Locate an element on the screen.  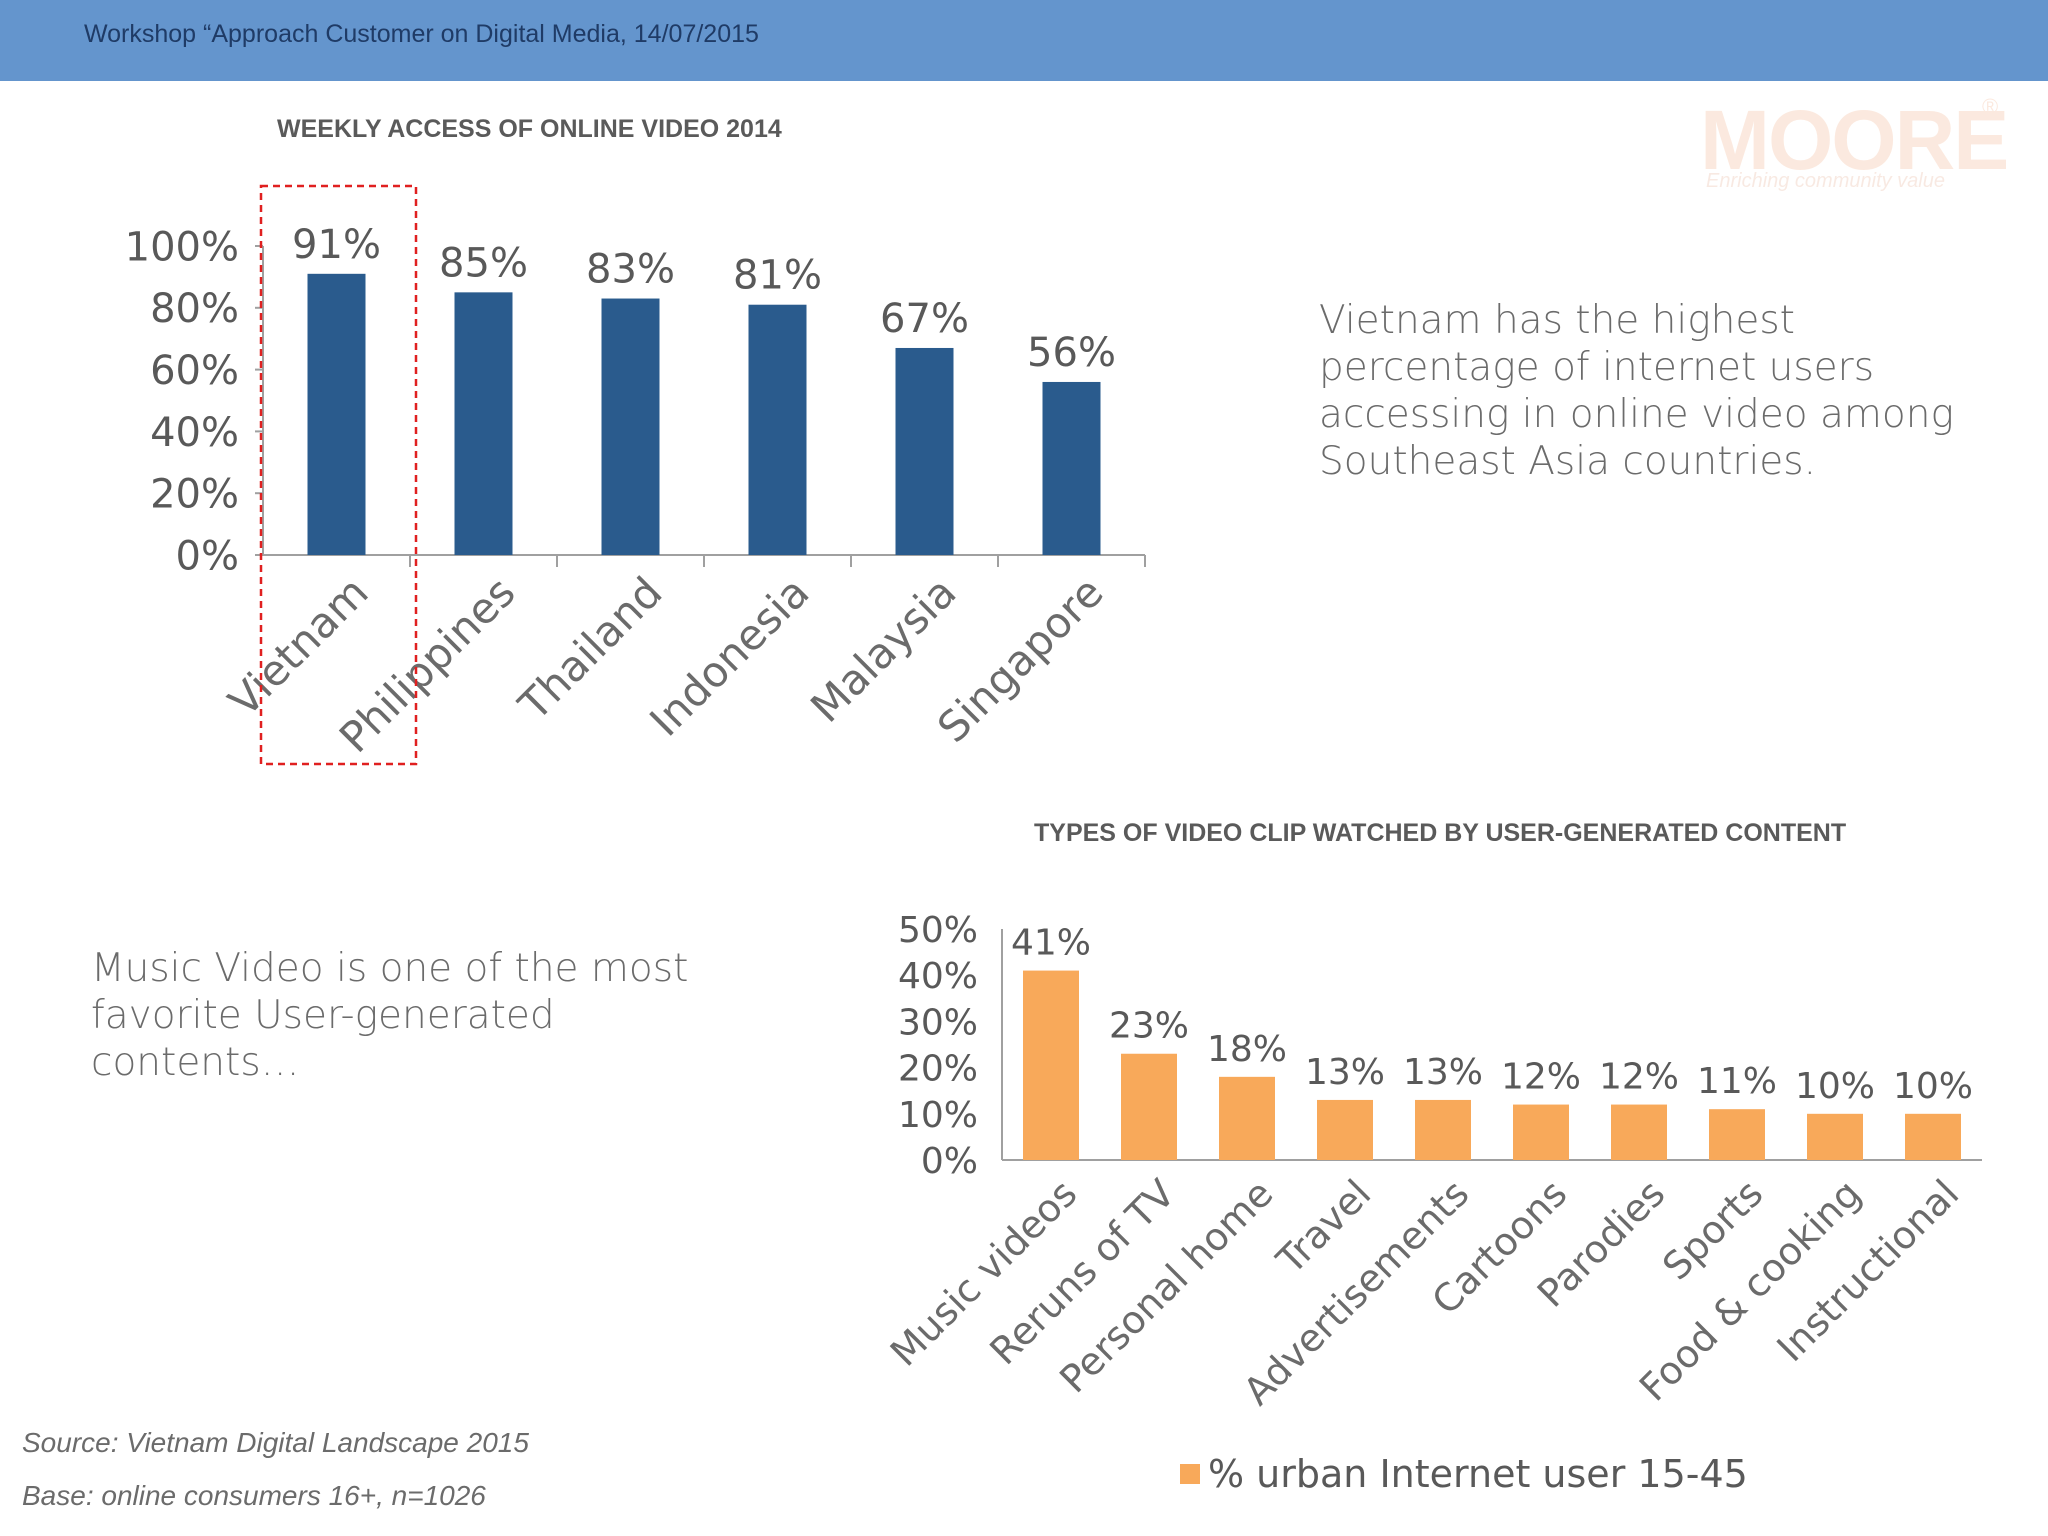
chart2-ytick-label: 10% is located at coordinates (938, 1115).